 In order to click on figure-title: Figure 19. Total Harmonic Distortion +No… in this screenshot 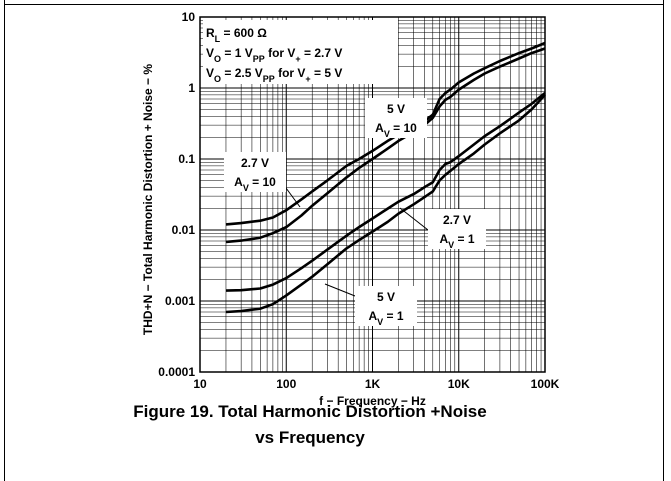, I will do `click(310, 411)`.